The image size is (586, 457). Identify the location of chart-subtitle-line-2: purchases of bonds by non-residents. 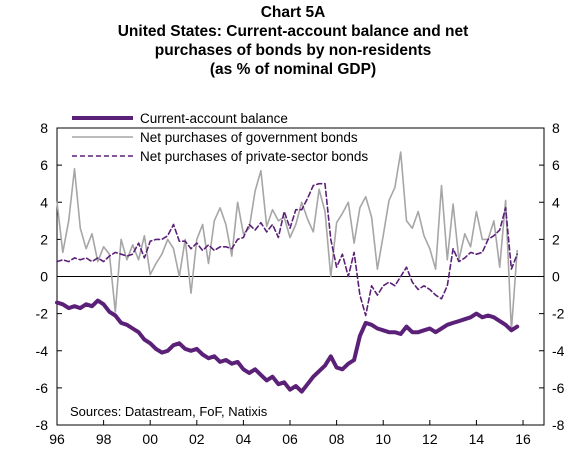
(293, 50).